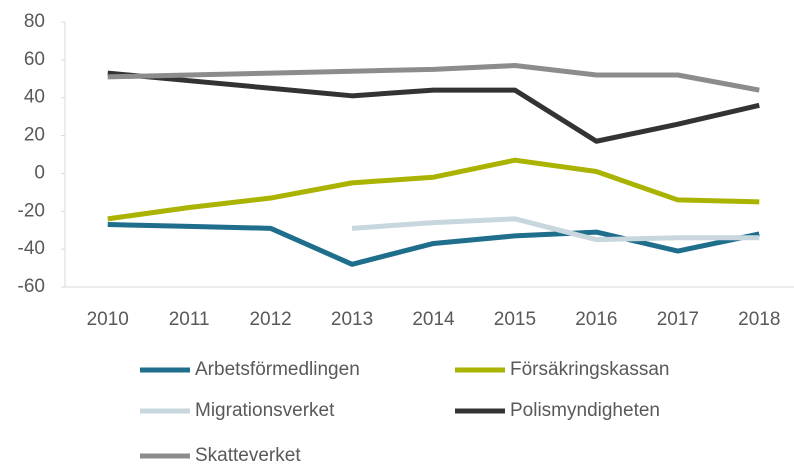 This screenshot has height=466, width=794. What do you see at coordinates (270, 319) in the screenshot?
I see `x-tick-label: 2012` at bounding box center [270, 319].